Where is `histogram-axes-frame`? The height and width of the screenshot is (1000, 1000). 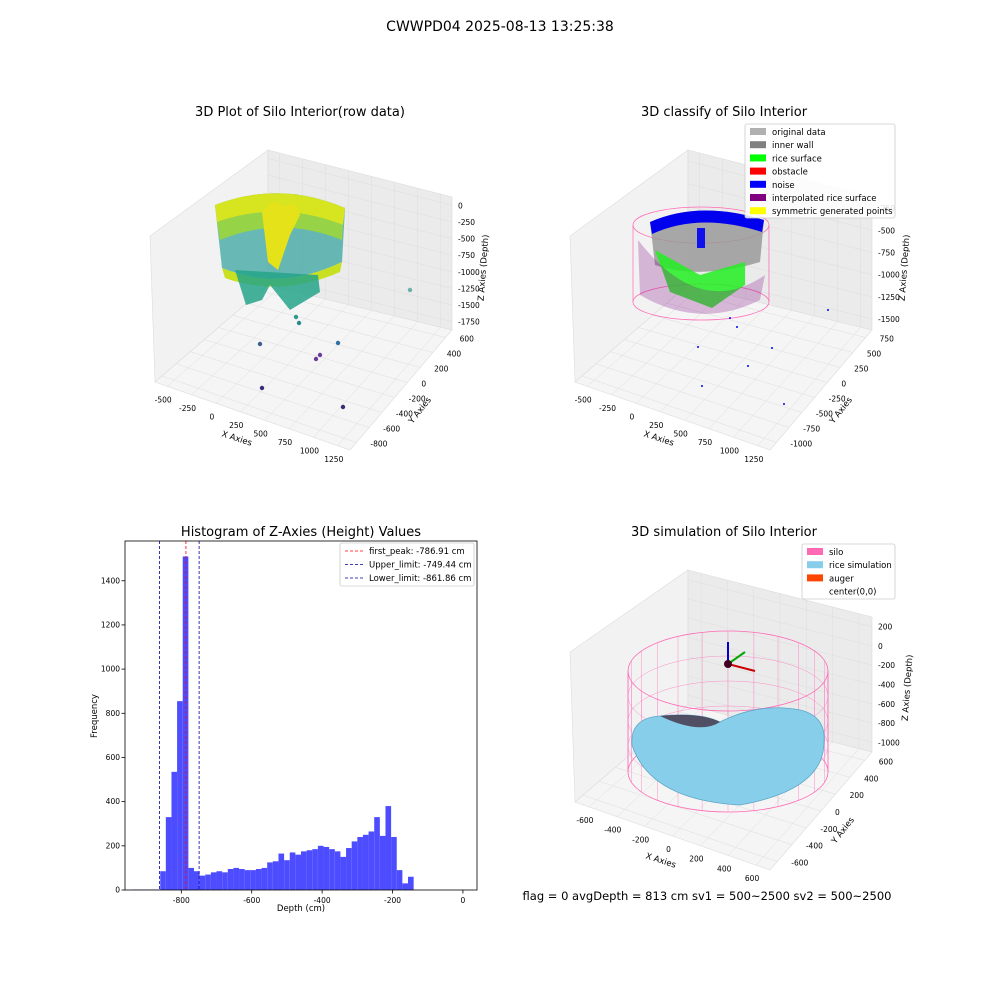
histogram-axes-frame is located at coordinates (301, 715).